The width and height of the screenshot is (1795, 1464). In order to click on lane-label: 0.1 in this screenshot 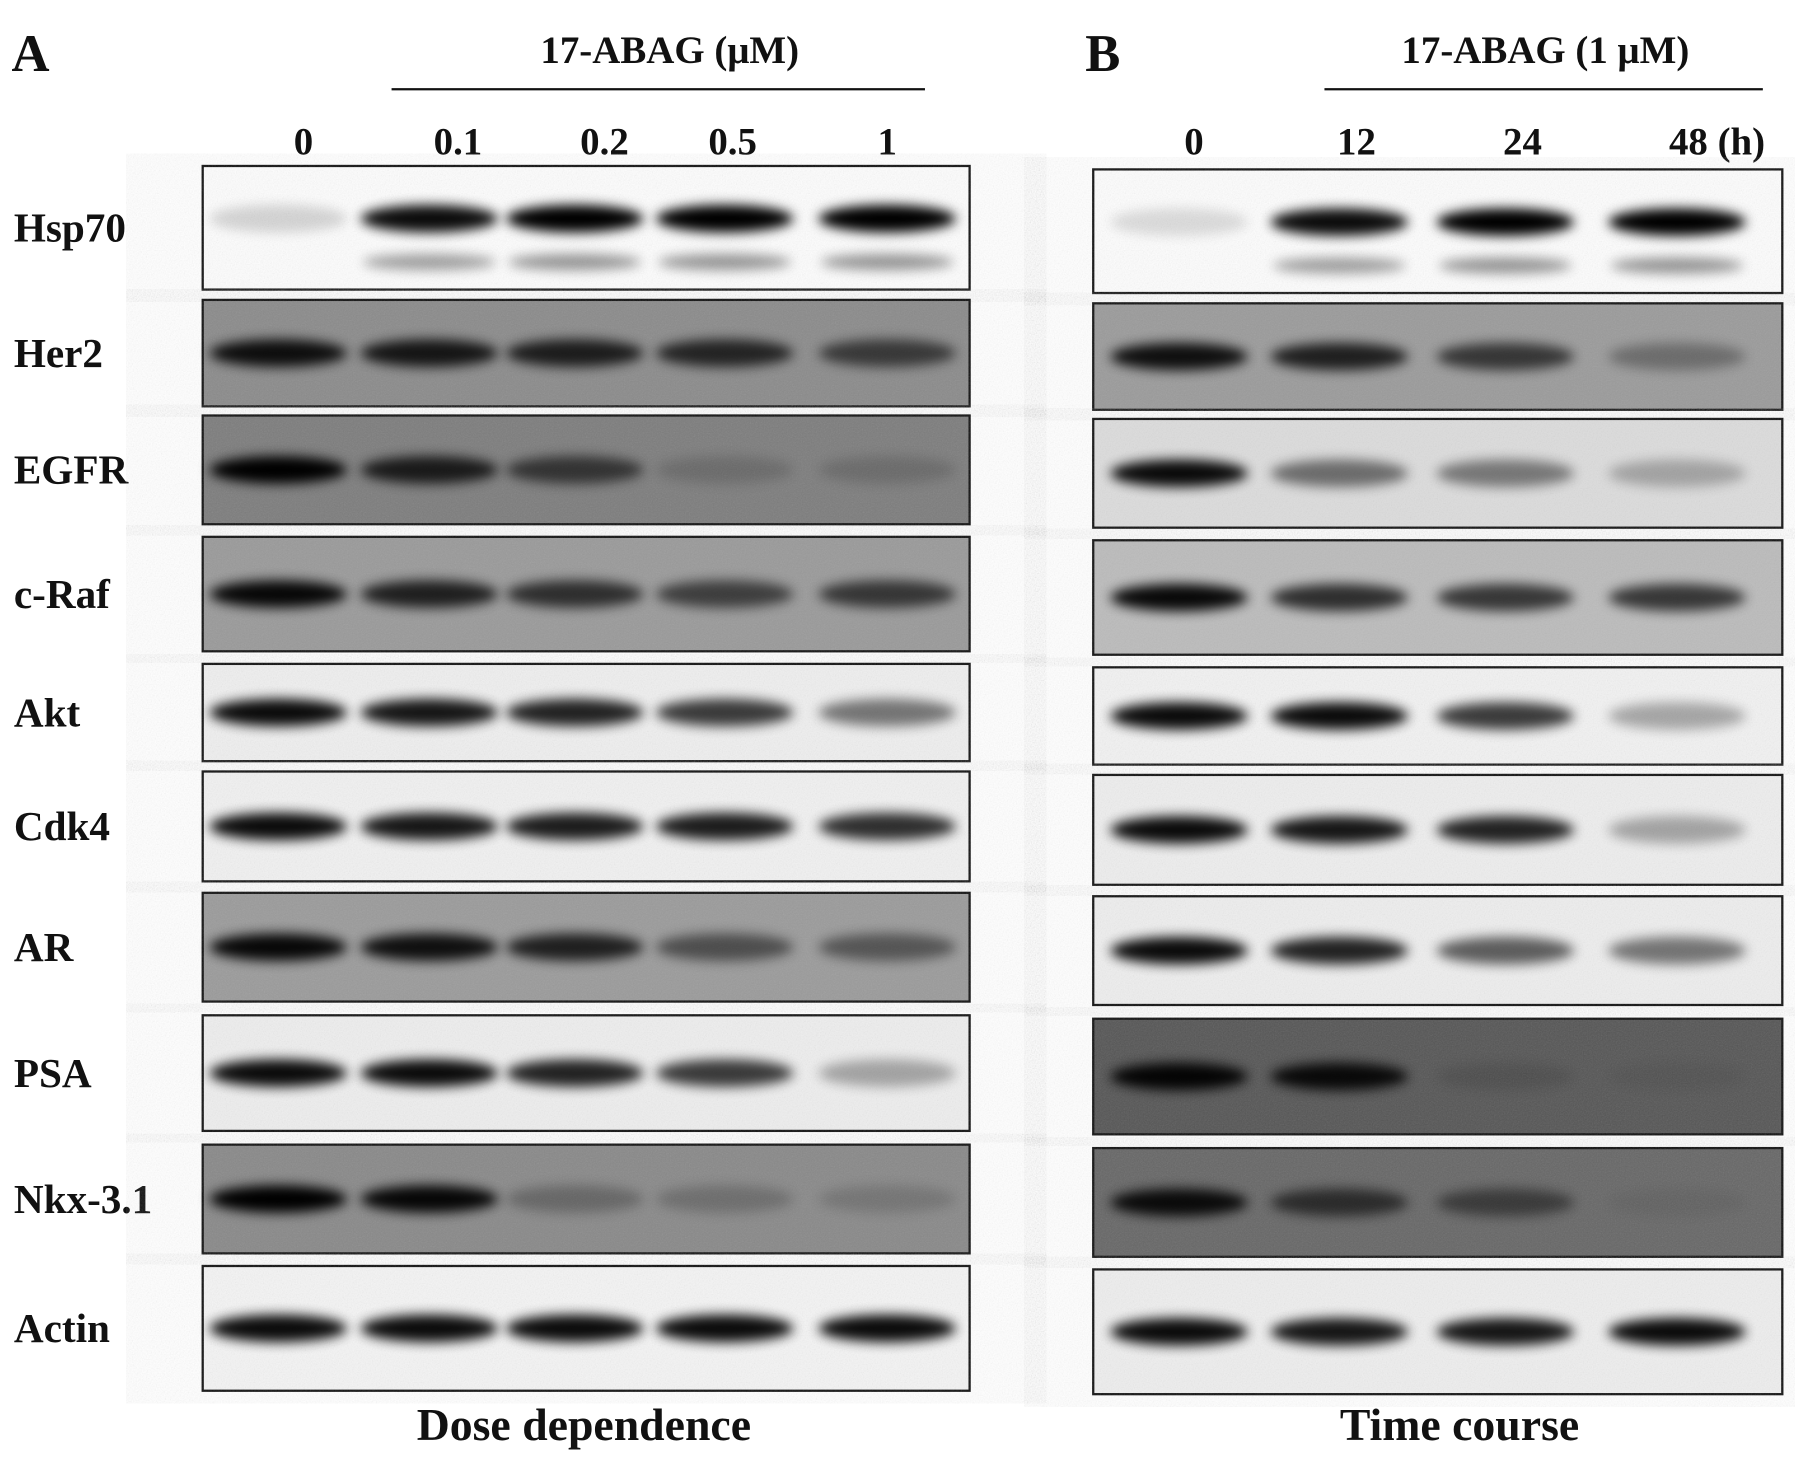, I will do `click(458, 142)`.